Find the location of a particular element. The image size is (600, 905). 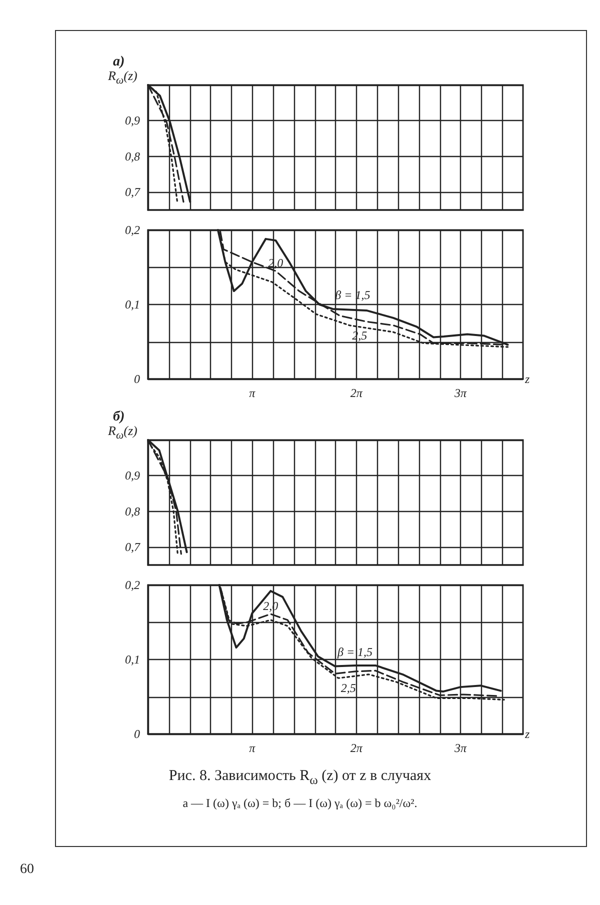

chart-title: б) is located at coordinates (119, 417).